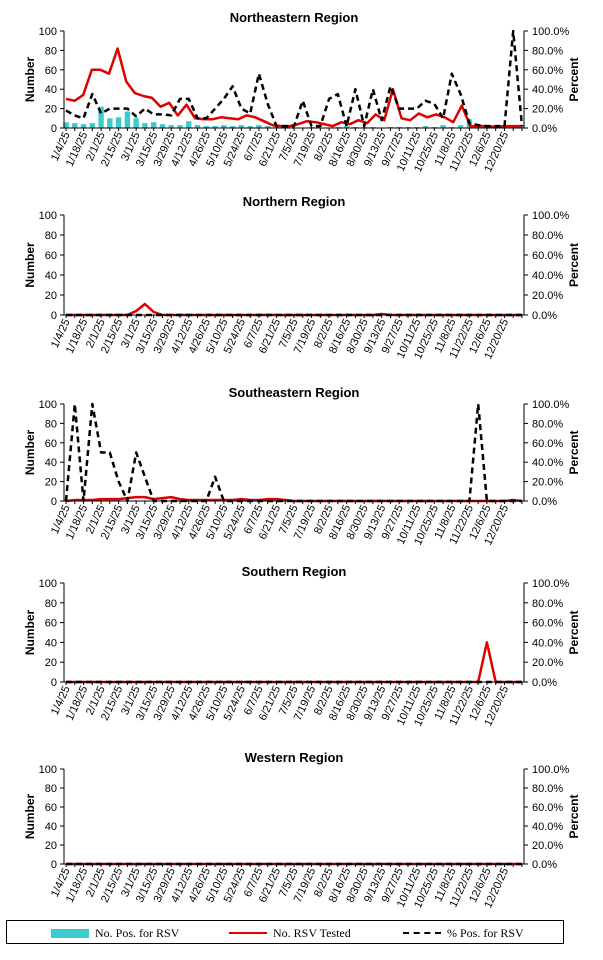 The image size is (603, 960). I want to click on legend-item-percent: % Pos. for RSV, so click(463, 933).